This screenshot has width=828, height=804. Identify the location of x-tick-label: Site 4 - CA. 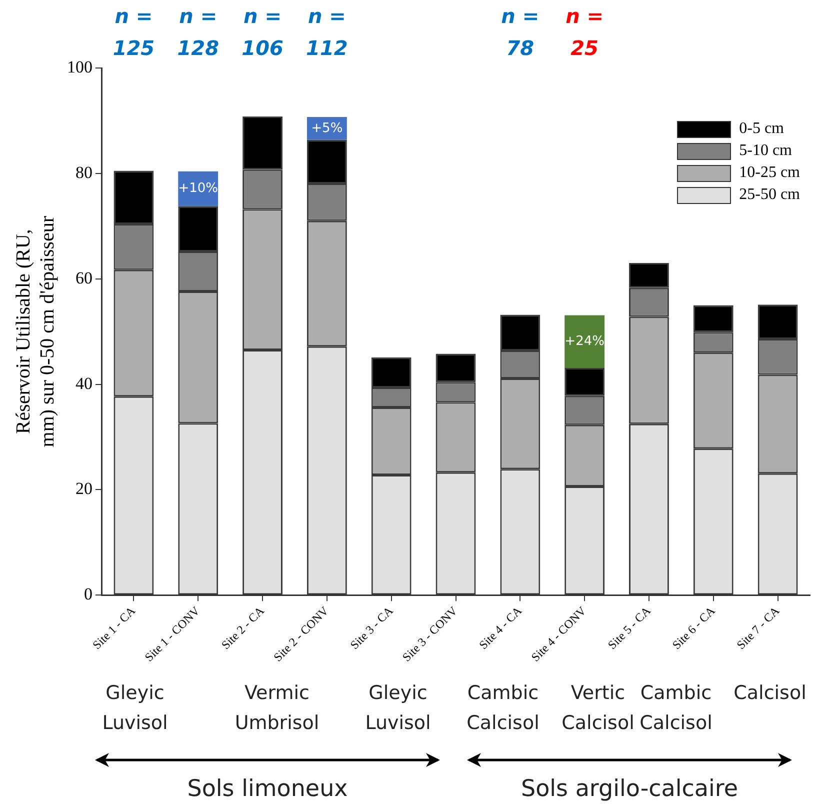
(500, 627).